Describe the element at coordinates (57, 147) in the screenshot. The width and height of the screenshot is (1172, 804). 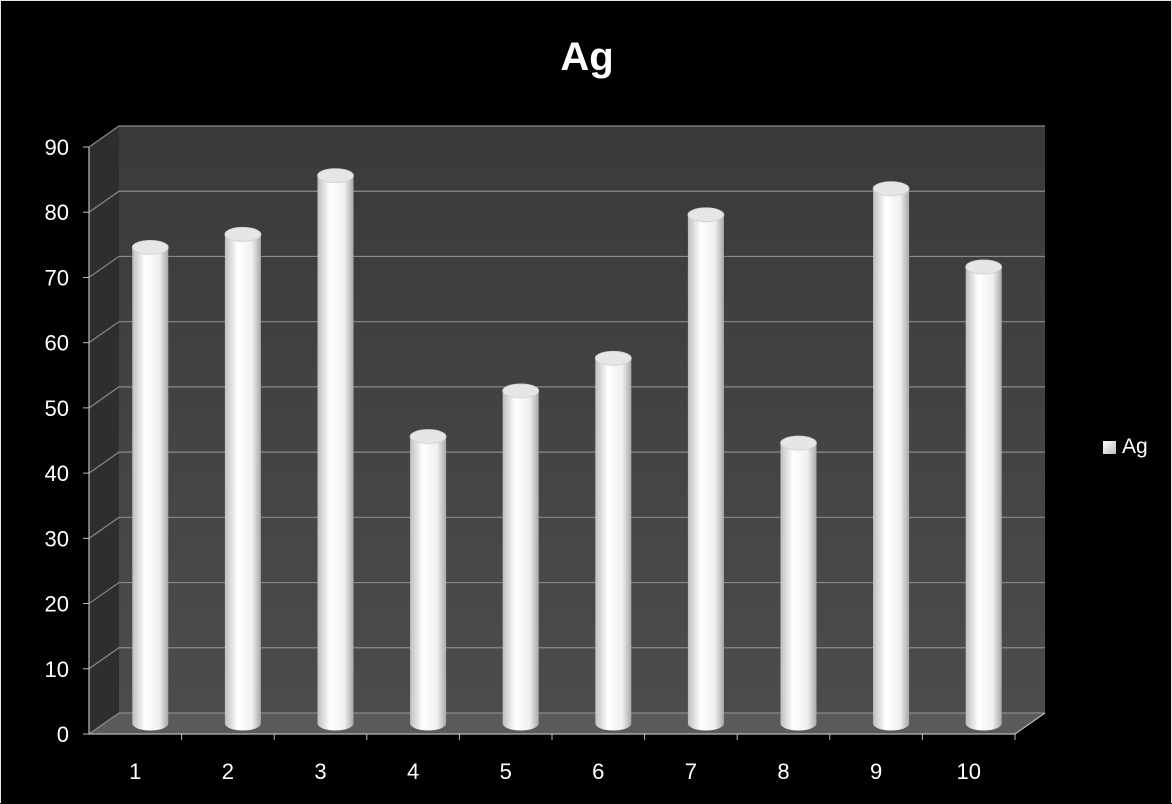
I see `y-tick-label: 90` at that location.